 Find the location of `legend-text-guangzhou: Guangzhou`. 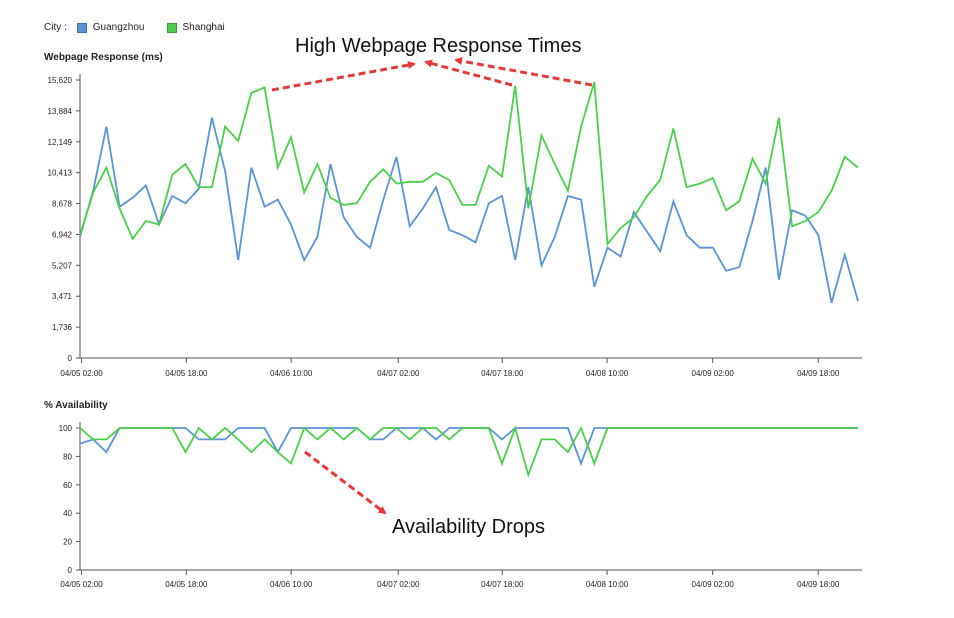

legend-text-guangzhou: Guangzhou is located at coordinates (118, 27).